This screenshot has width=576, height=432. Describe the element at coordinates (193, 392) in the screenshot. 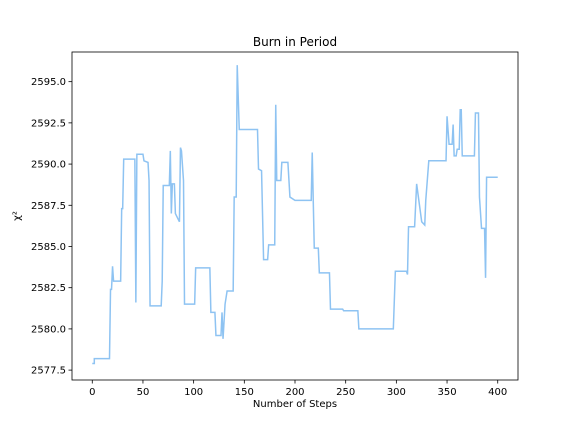

I see `x-tick-label: 100` at that location.